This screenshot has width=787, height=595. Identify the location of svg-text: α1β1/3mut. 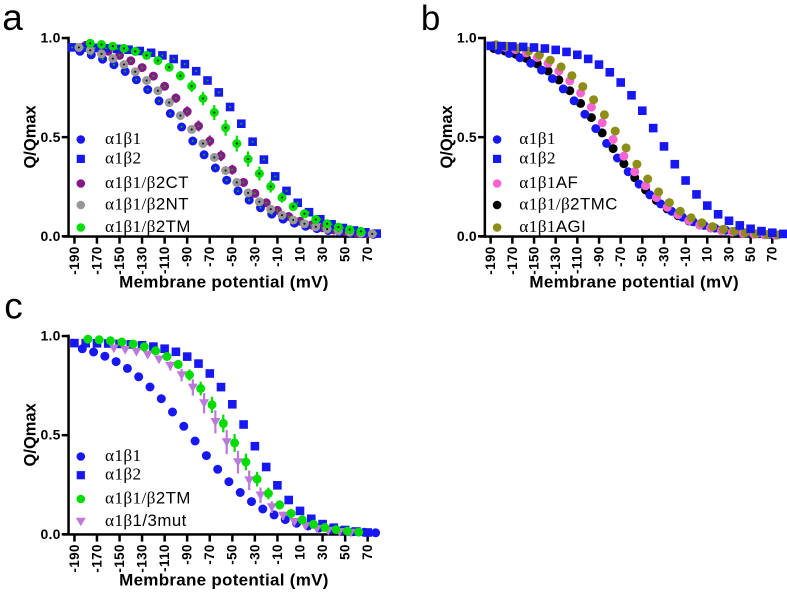
(146, 520).